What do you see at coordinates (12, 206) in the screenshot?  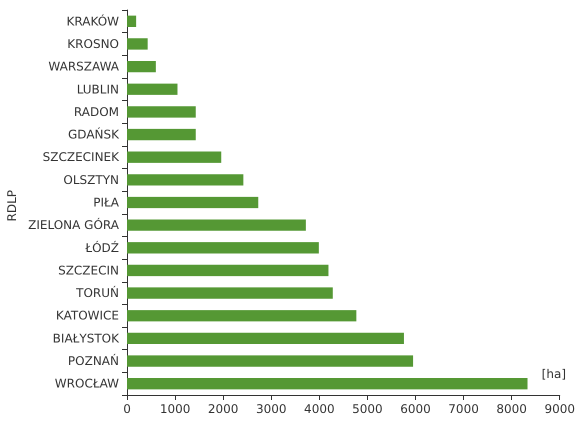 I see `y-axis-title: RDLP` at bounding box center [12, 206].